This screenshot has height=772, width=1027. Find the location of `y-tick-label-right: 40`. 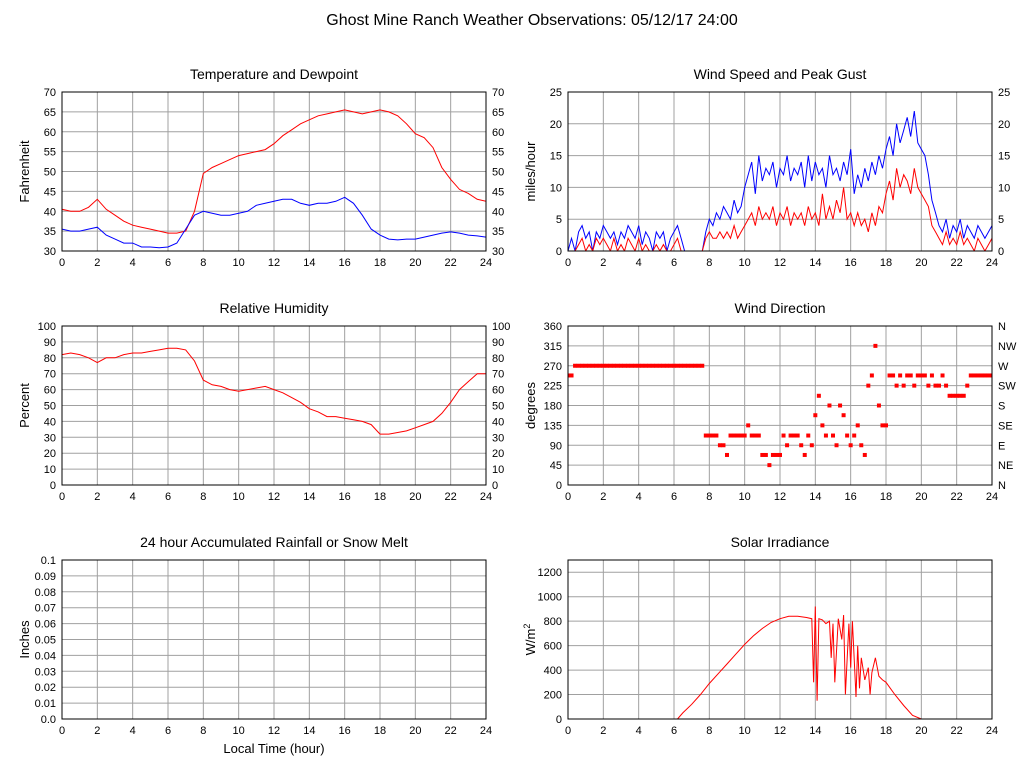

y-tick-label-right: 40 is located at coordinates (498, 212).